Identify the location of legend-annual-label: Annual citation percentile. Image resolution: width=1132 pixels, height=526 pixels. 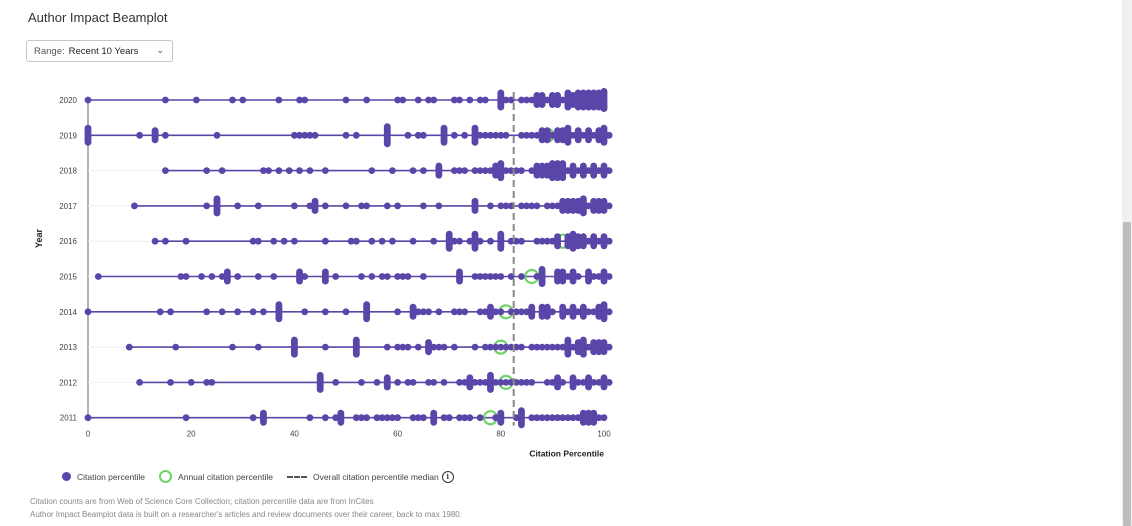
(226, 476).